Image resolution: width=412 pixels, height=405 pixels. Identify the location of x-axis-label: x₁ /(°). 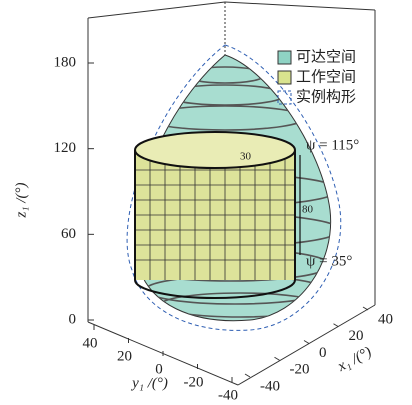
(354, 359).